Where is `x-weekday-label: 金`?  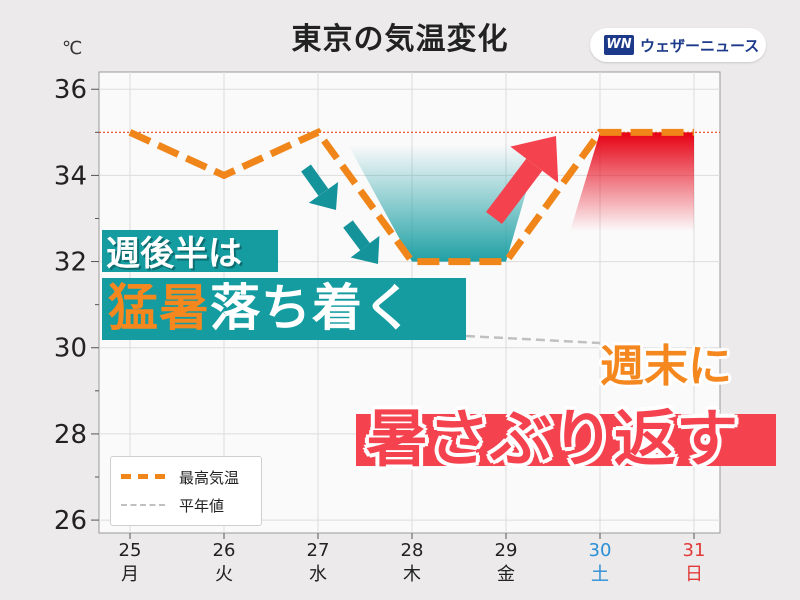 x-weekday-label: 金 is located at coordinates (506, 574).